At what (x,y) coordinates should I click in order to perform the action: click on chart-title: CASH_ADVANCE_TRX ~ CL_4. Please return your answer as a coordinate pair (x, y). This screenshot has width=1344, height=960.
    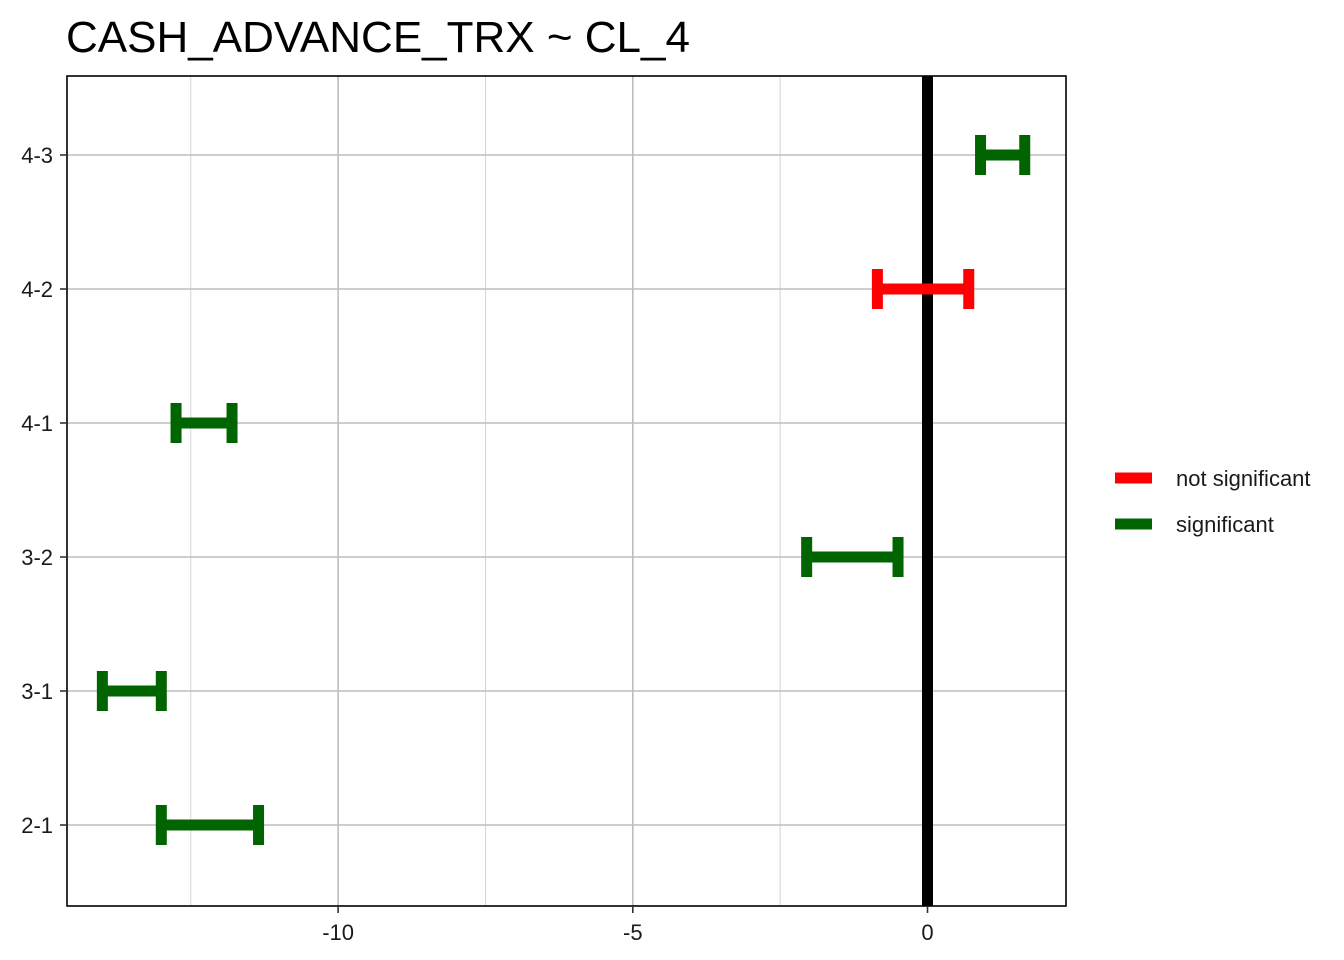
    Looking at the image, I should click on (378, 37).